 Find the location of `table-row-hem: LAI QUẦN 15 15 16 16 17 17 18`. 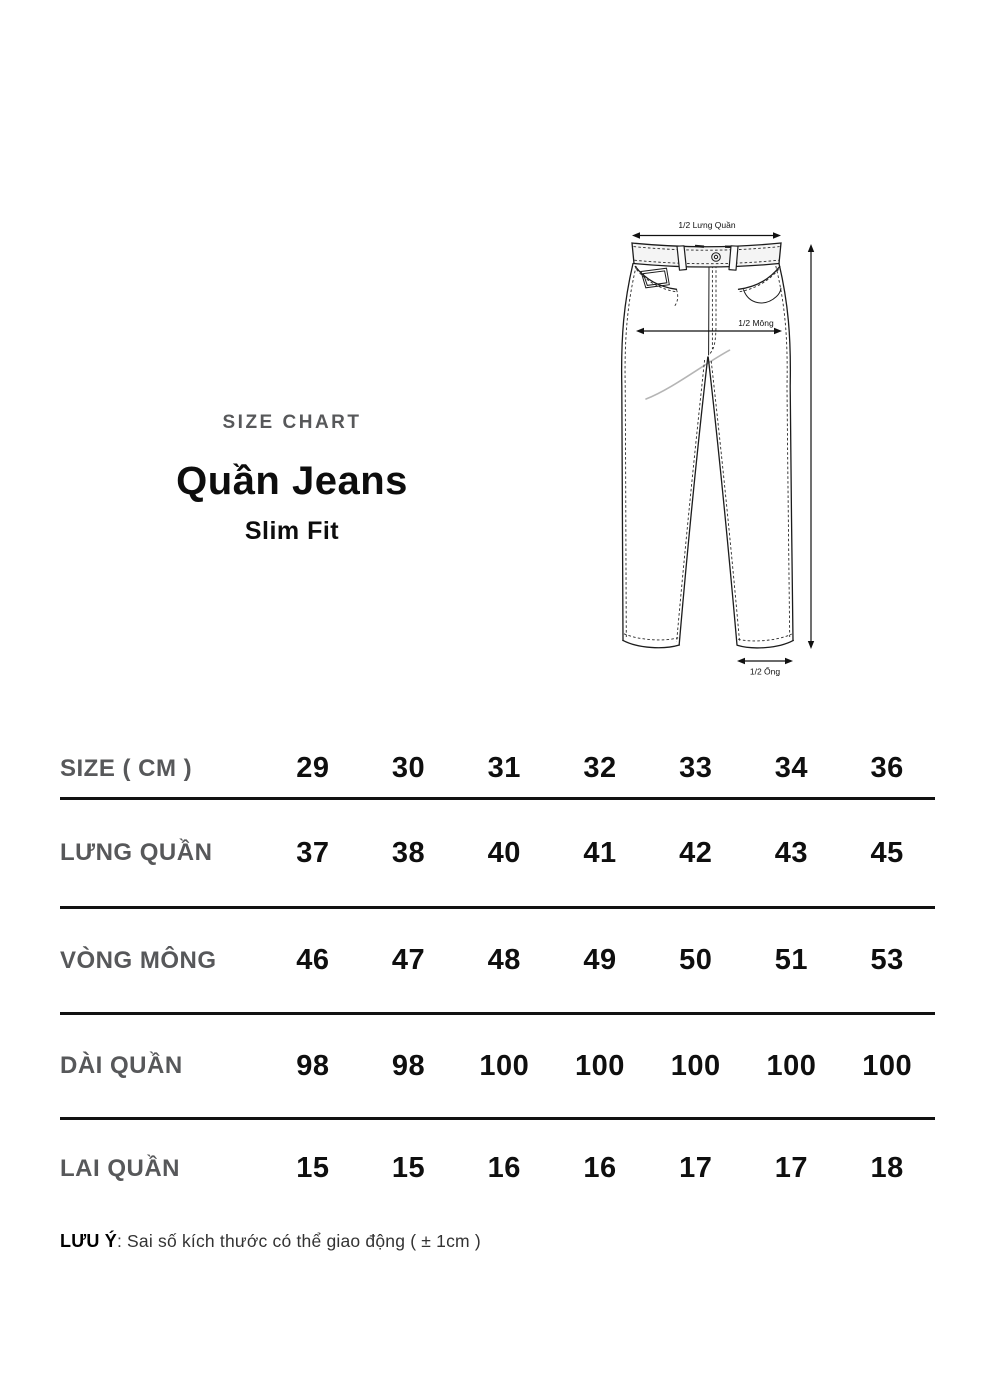

table-row-hem: LAI QUẦN 15 15 16 16 17 17 18 is located at coordinates (497, 1168).